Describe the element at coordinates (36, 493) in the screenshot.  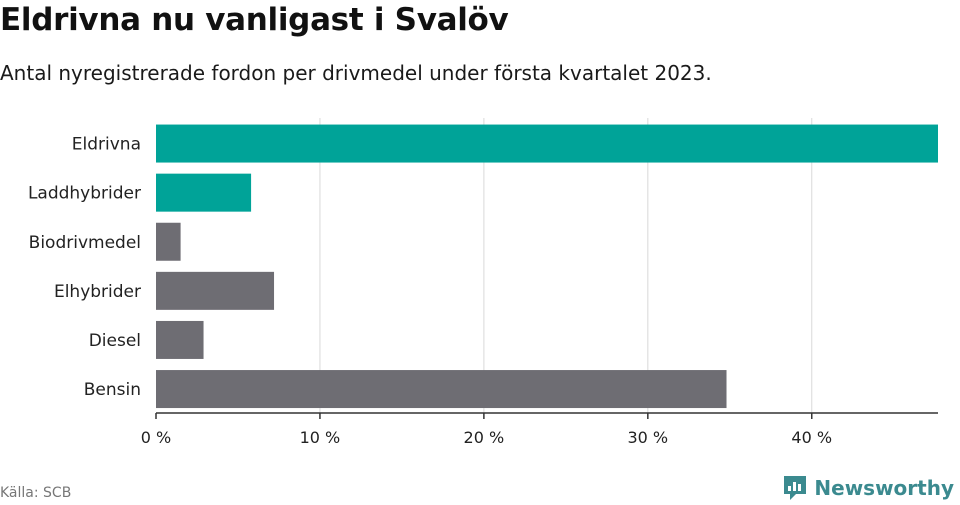
I see `source-label: Källa: SCB` at that location.